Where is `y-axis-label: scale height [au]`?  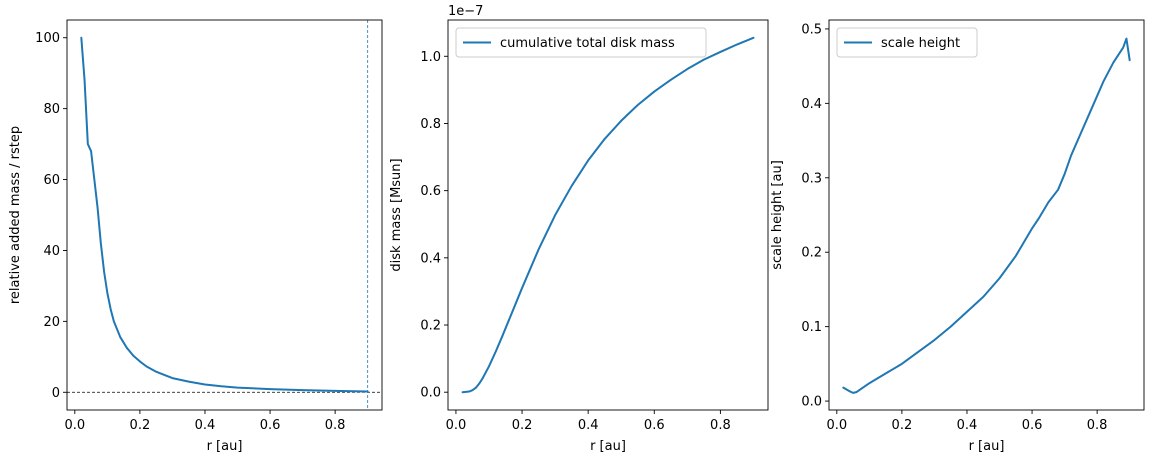 y-axis-label: scale height [au] is located at coordinates (777, 215).